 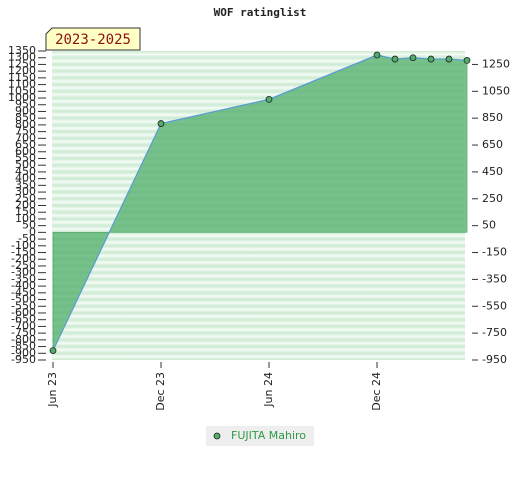 What do you see at coordinates (25, 164) in the screenshot?
I see `y-tick-label: 500` at bounding box center [25, 164].